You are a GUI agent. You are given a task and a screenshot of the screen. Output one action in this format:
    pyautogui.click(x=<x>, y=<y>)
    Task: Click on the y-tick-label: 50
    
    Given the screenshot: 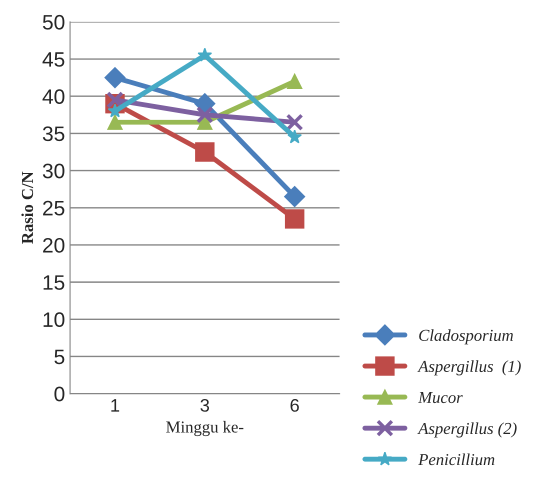 What is the action you would take?
    pyautogui.click(x=53, y=22)
    